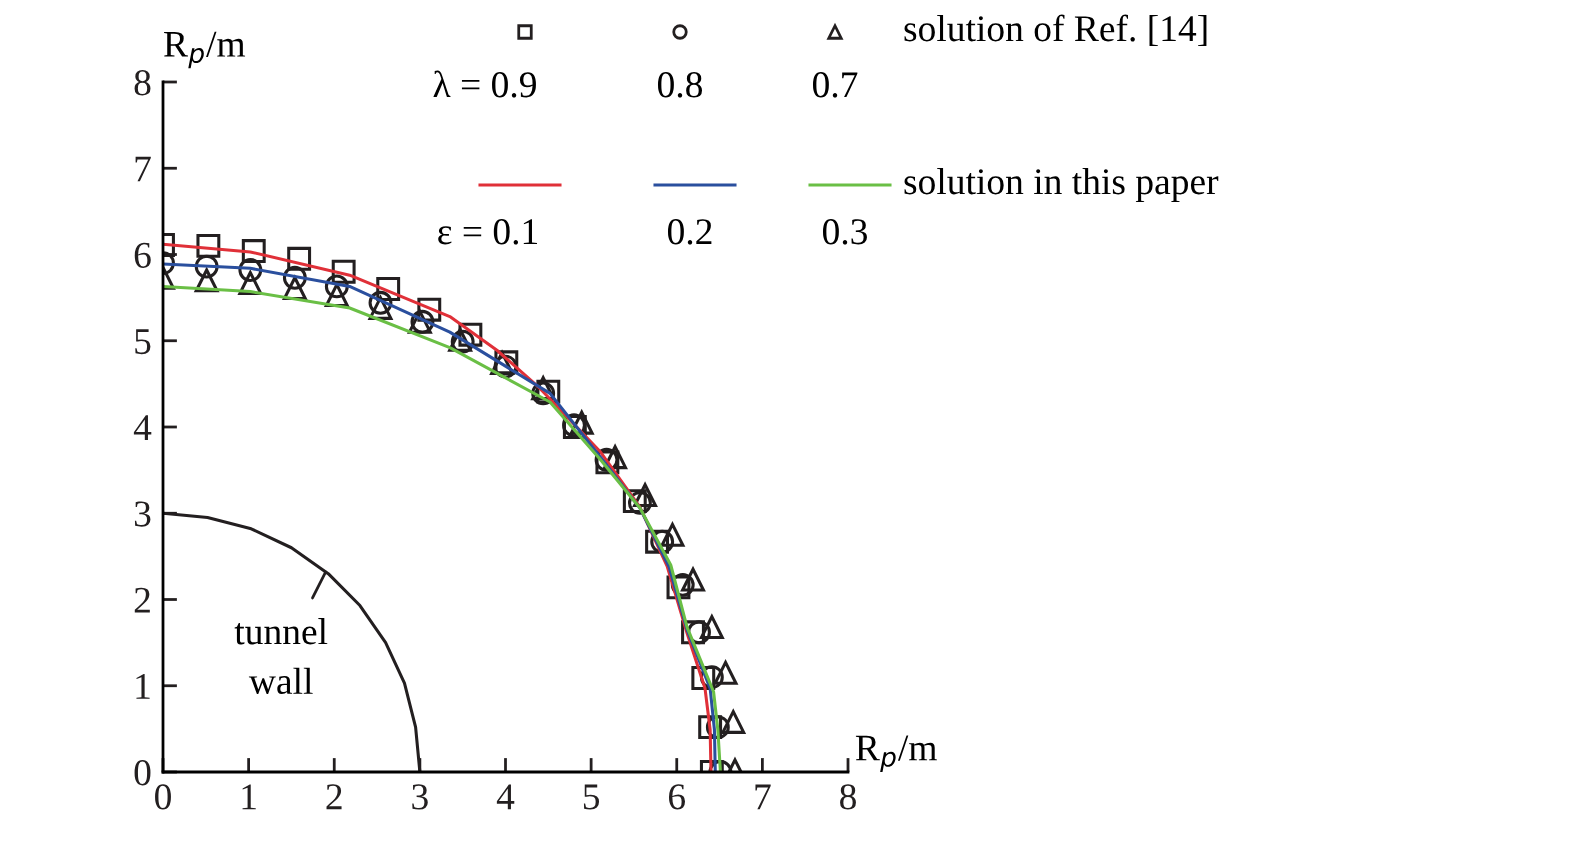 The height and width of the screenshot is (856, 1575). I want to click on x-tick-label: 6, so click(677, 797).